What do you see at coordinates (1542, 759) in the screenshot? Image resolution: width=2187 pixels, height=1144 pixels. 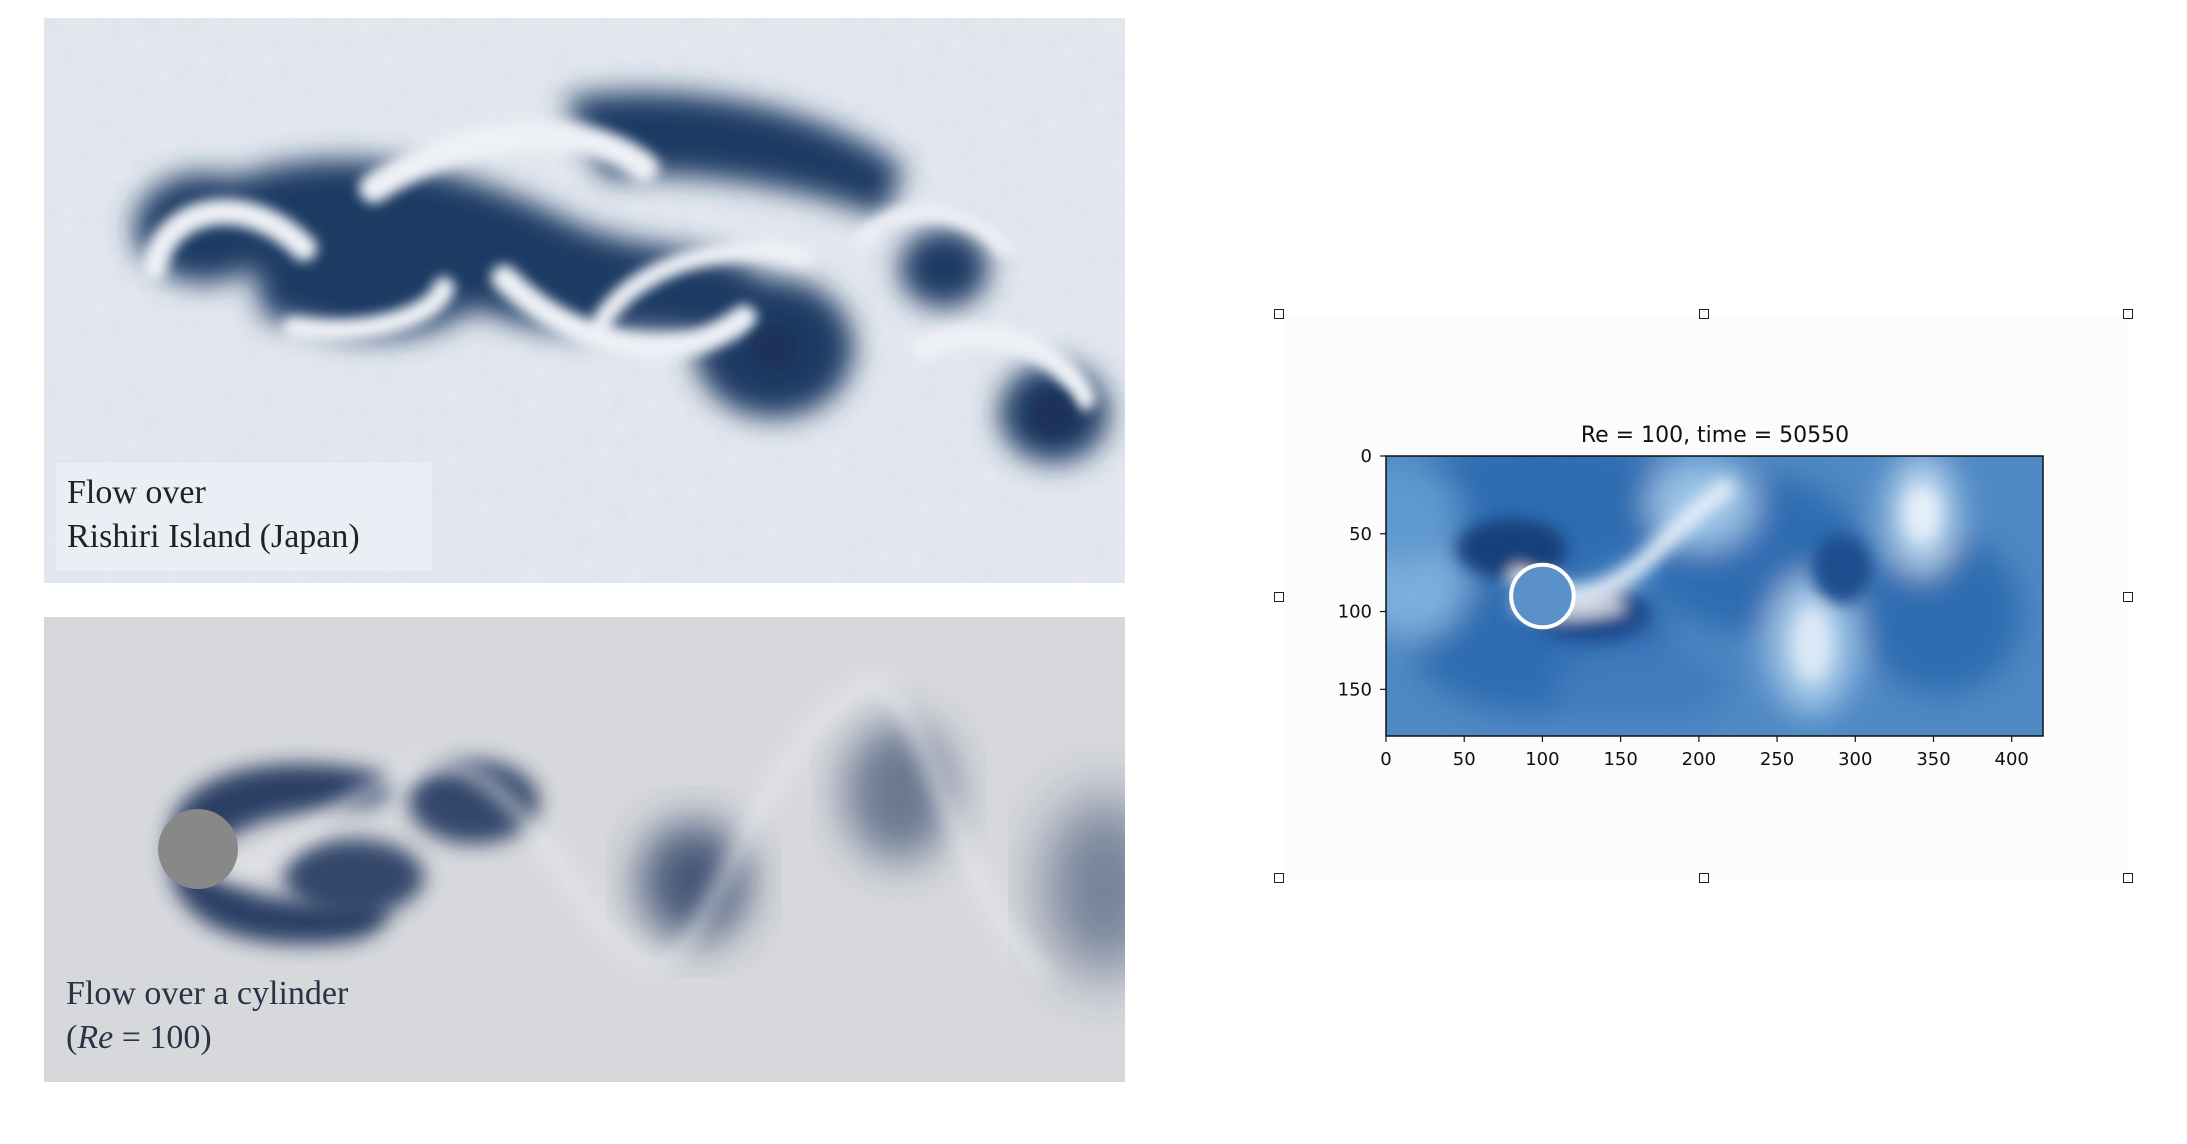 I see `x-tick-label: 100` at bounding box center [1542, 759].